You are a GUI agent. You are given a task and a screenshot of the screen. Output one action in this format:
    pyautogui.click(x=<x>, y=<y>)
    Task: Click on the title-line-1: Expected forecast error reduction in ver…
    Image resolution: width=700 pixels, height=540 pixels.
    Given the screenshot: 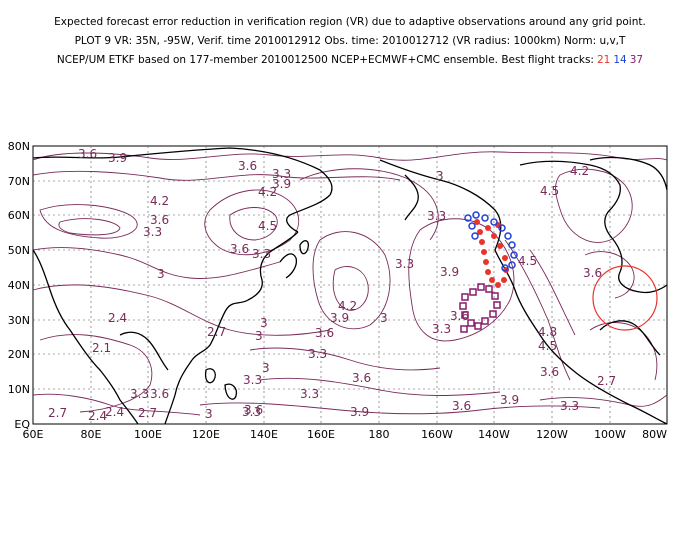 What is the action you would take?
    pyautogui.click(x=350, y=22)
    